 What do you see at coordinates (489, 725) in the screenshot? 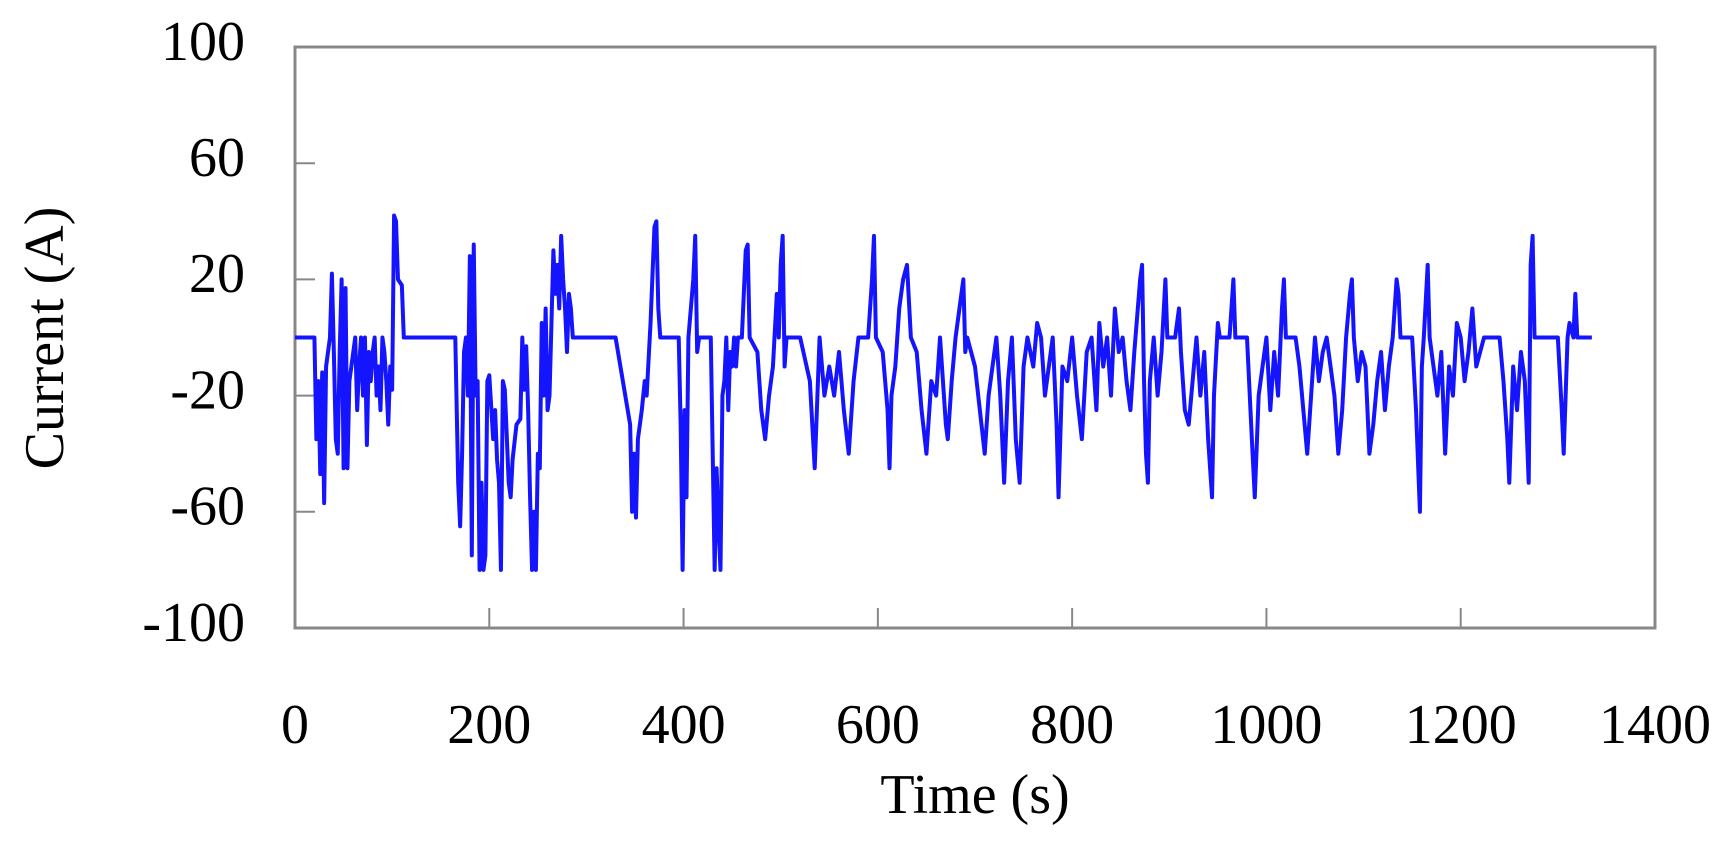
I see `x-tick-label: 200` at bounding box center [489, 725].